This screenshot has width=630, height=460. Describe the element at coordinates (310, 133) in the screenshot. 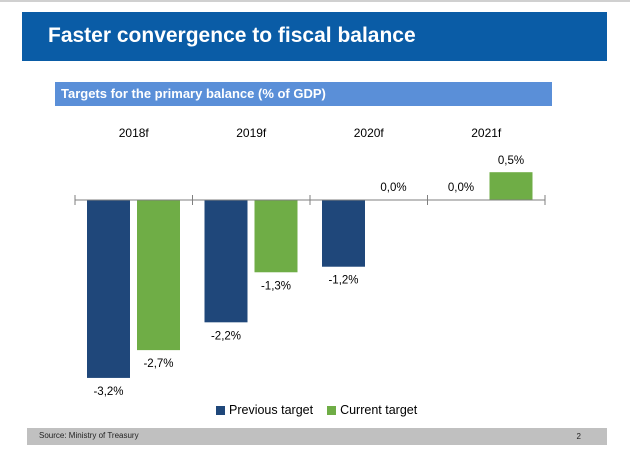

I see `category-labels: 2018f 2019f 2020f 2021f` at that location.